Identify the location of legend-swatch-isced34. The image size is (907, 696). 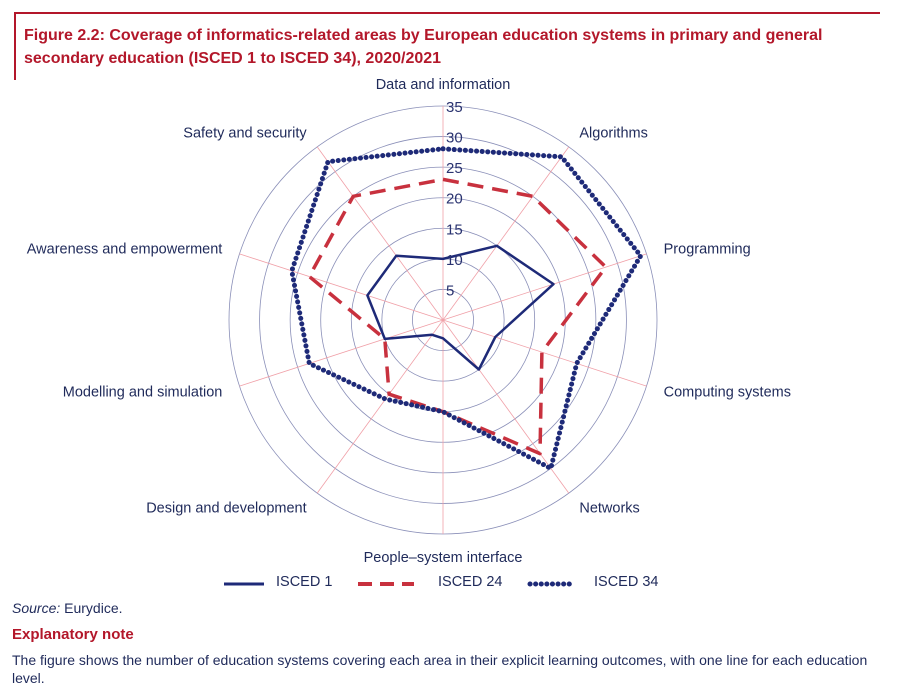
(550, 584).